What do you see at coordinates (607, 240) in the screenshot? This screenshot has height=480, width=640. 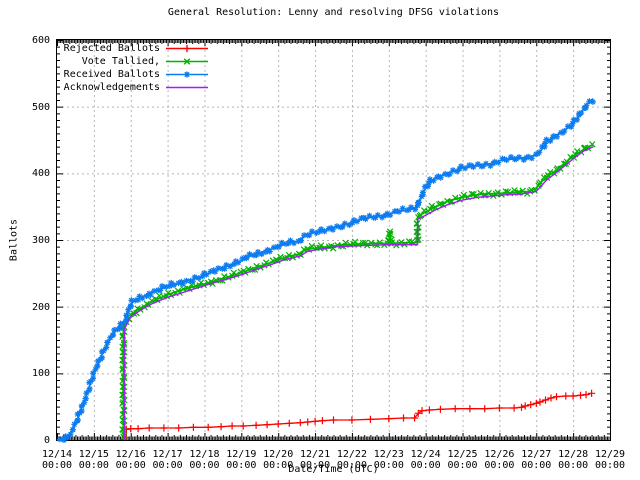 I see `y-axis-ticks-right` at bounding box center [607, 240].